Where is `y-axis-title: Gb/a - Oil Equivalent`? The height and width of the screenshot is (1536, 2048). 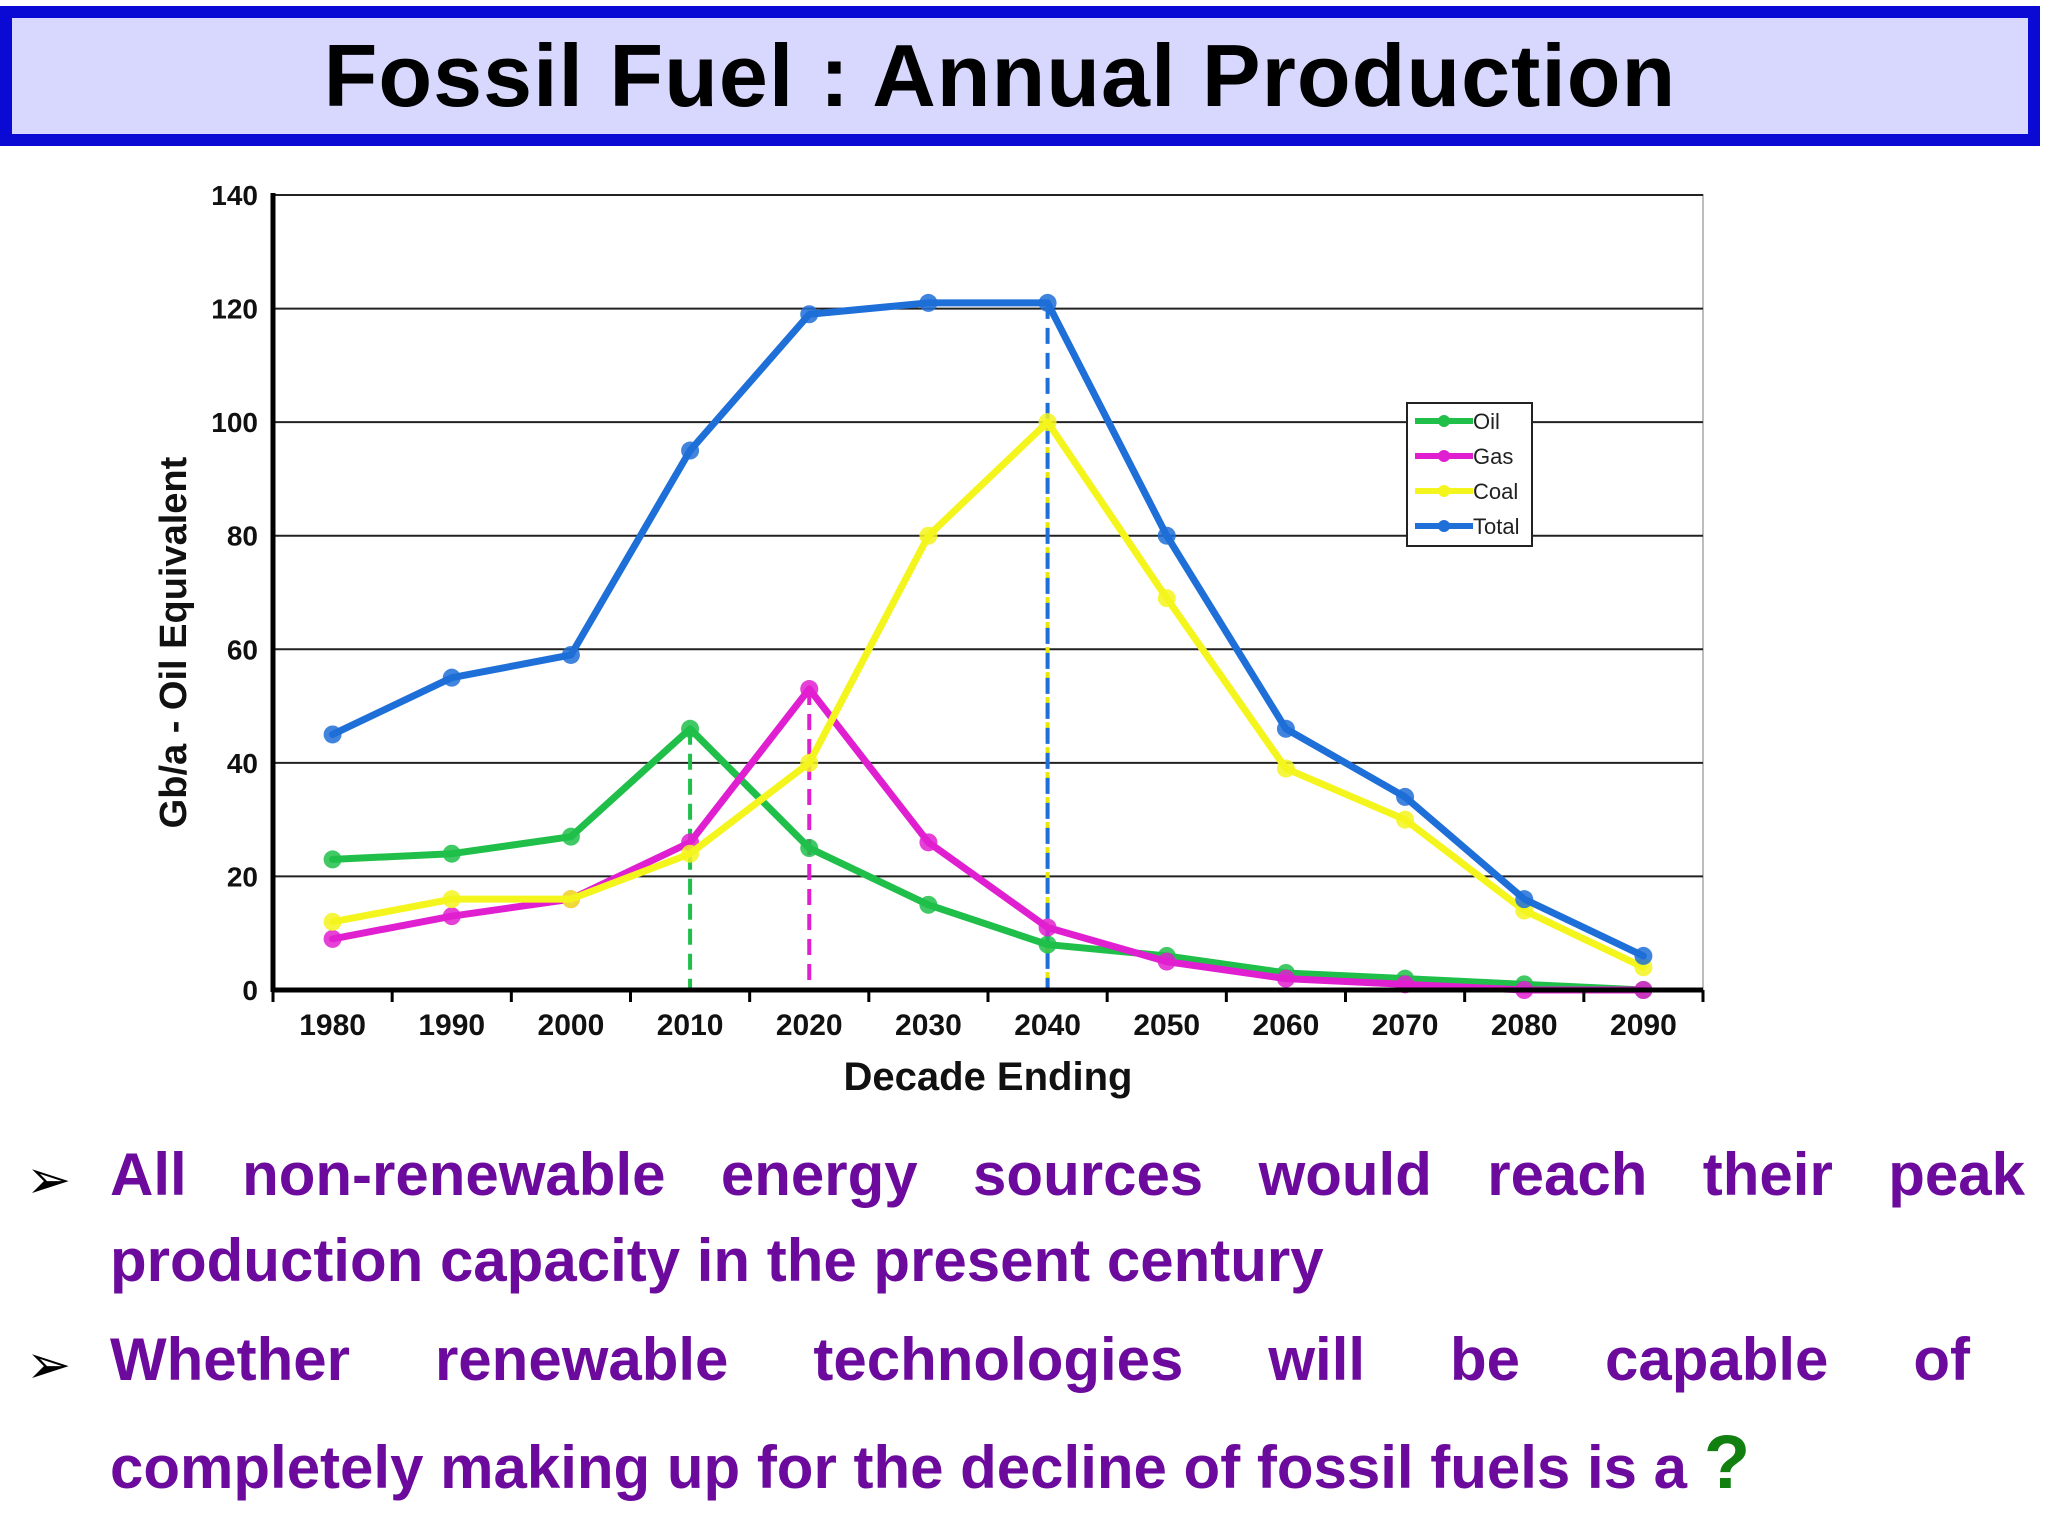 y-axis-title: Gb/a - Oil Equivalent is located at coordinates (174, 642).